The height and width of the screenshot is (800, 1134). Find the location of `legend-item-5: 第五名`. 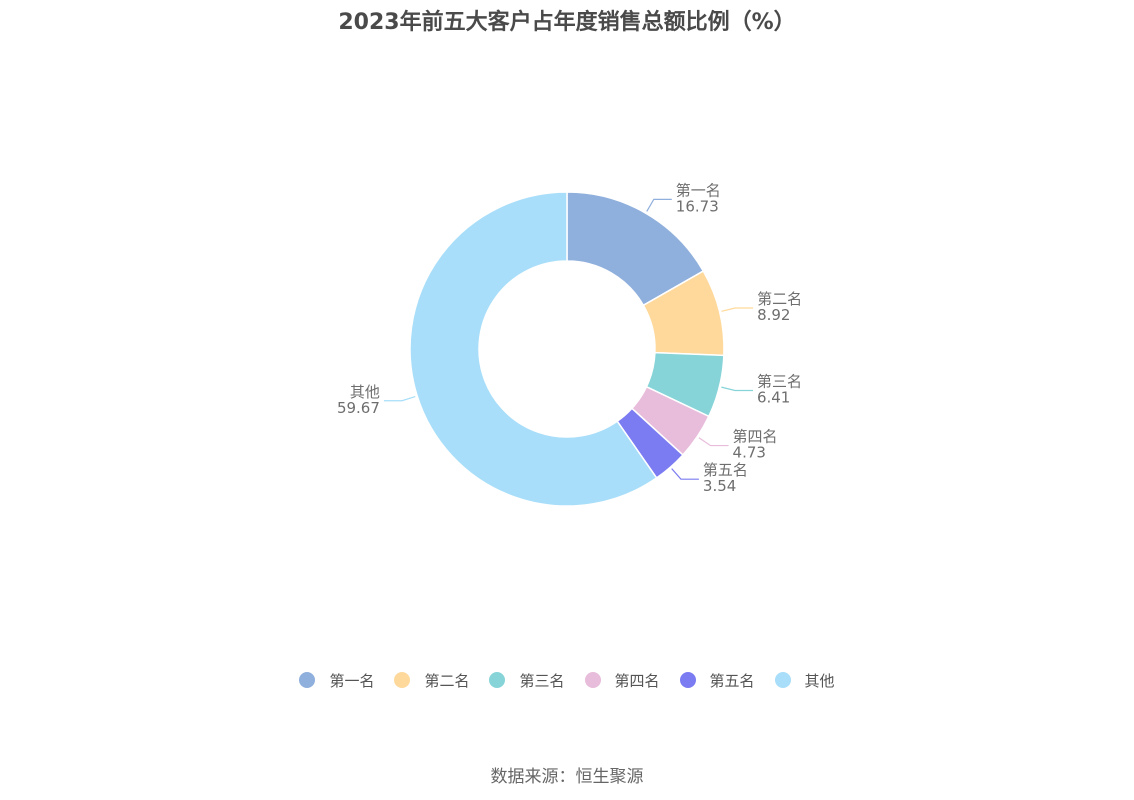

legend-item-5: 第五名 is located at coordinates (717, 680).